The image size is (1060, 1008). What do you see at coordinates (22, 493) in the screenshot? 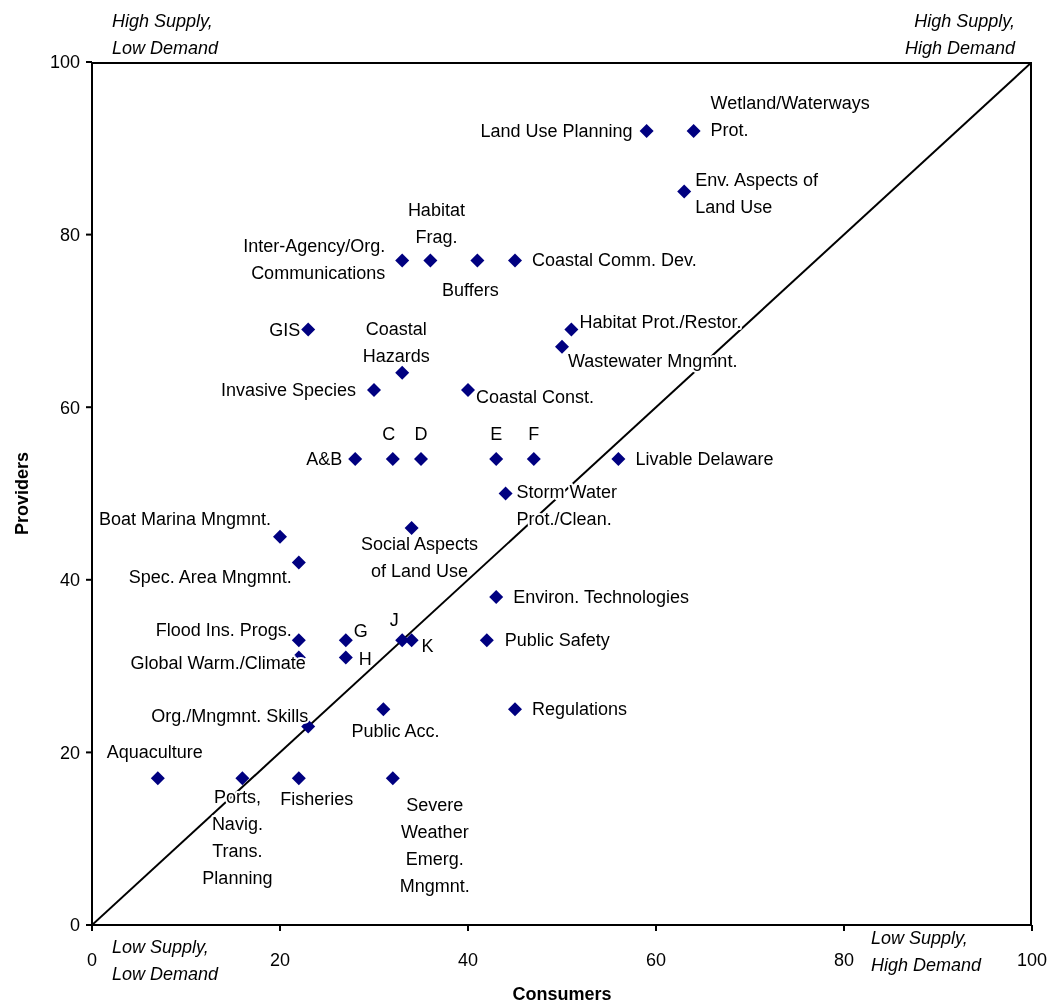
I see `y-axis-title: Providers` at bounding box center [22, 493].